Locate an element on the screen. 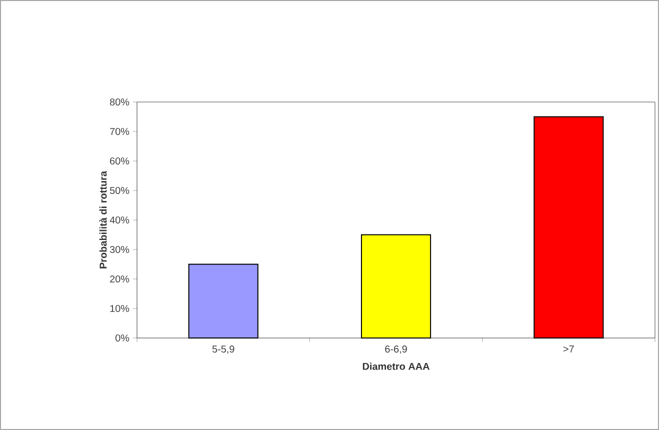  y-tick-label: 0% is located at coordinates (122, 338).